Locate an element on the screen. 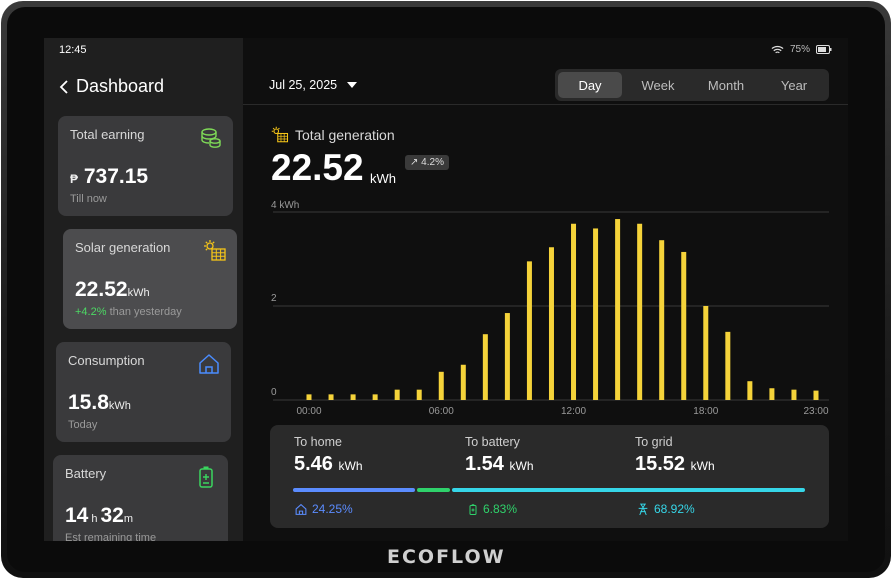  brand-logo: ECOFLOW is located at coordinates (446, 557).